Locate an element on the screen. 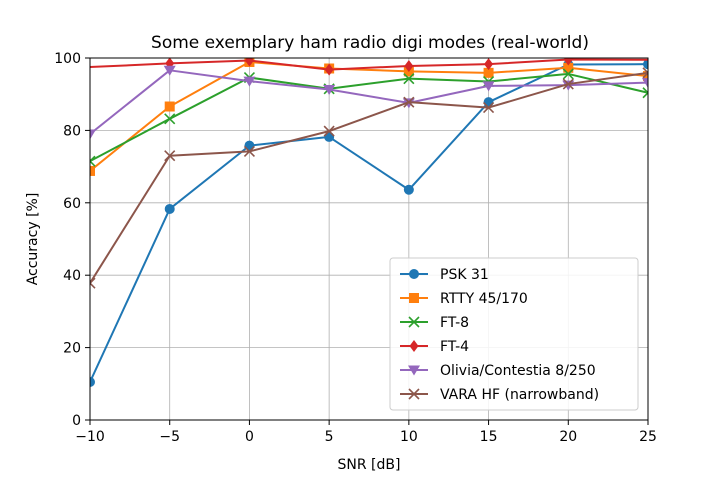 This screenshot has height=480, width=720. y-tick-label: 60 is located at coordinates (72, 204).